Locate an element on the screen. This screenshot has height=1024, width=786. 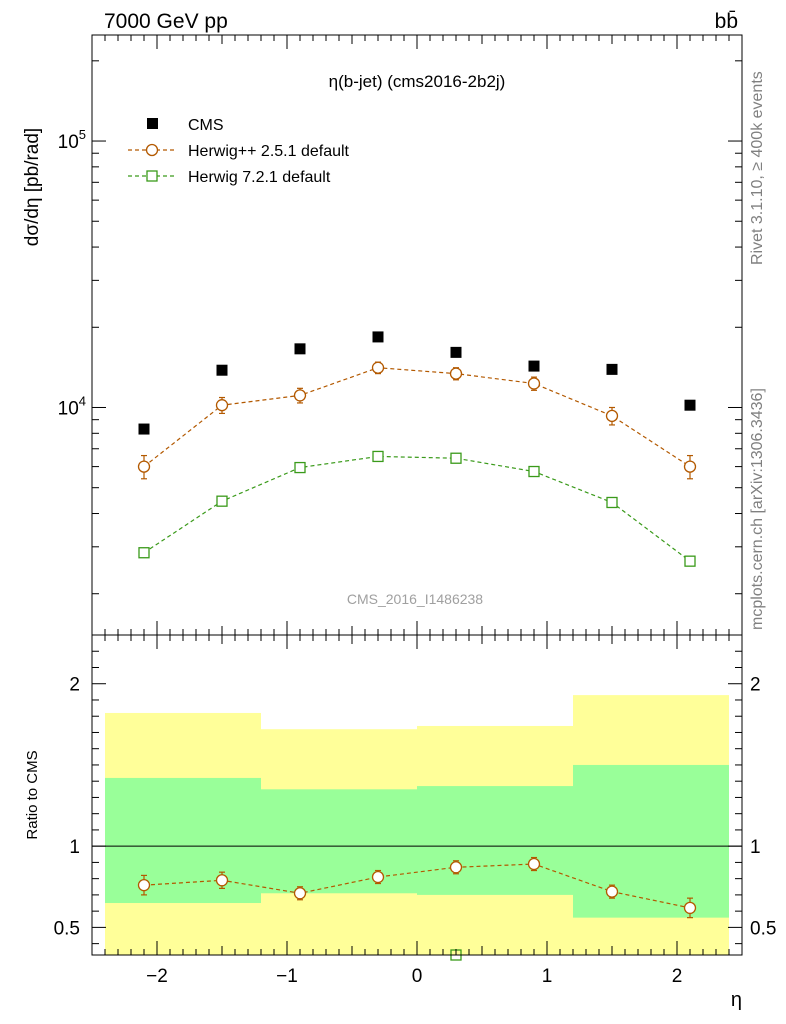
main-y-tick-label: 10⁵ is located at coordinates (72, 140).